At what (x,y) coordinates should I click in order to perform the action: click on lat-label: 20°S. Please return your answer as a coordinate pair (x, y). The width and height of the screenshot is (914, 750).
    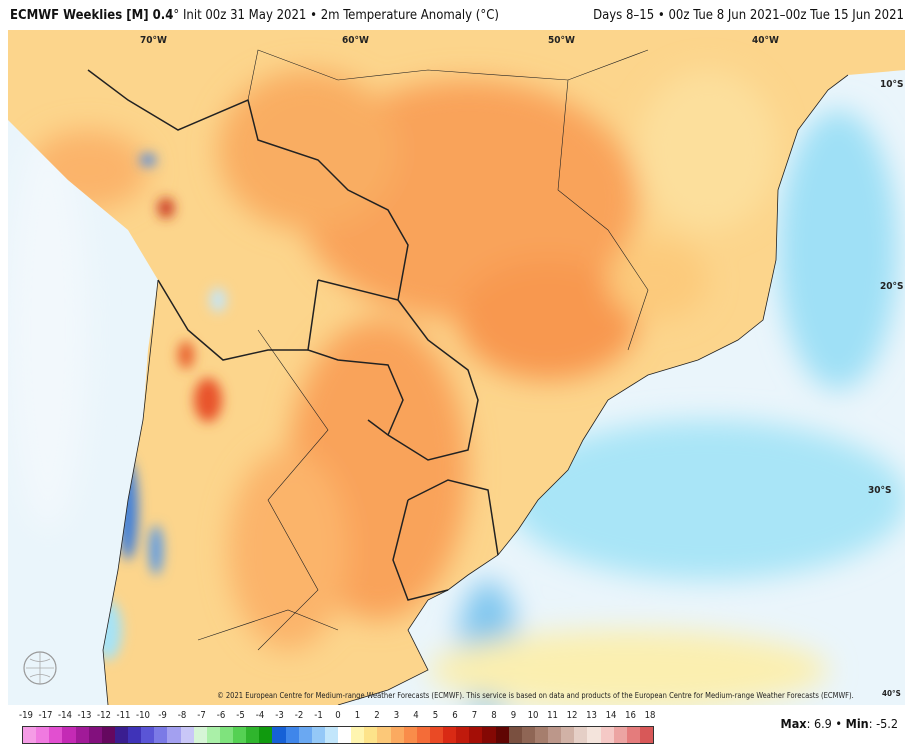
    Looking at the image, I should click on (892, 286).